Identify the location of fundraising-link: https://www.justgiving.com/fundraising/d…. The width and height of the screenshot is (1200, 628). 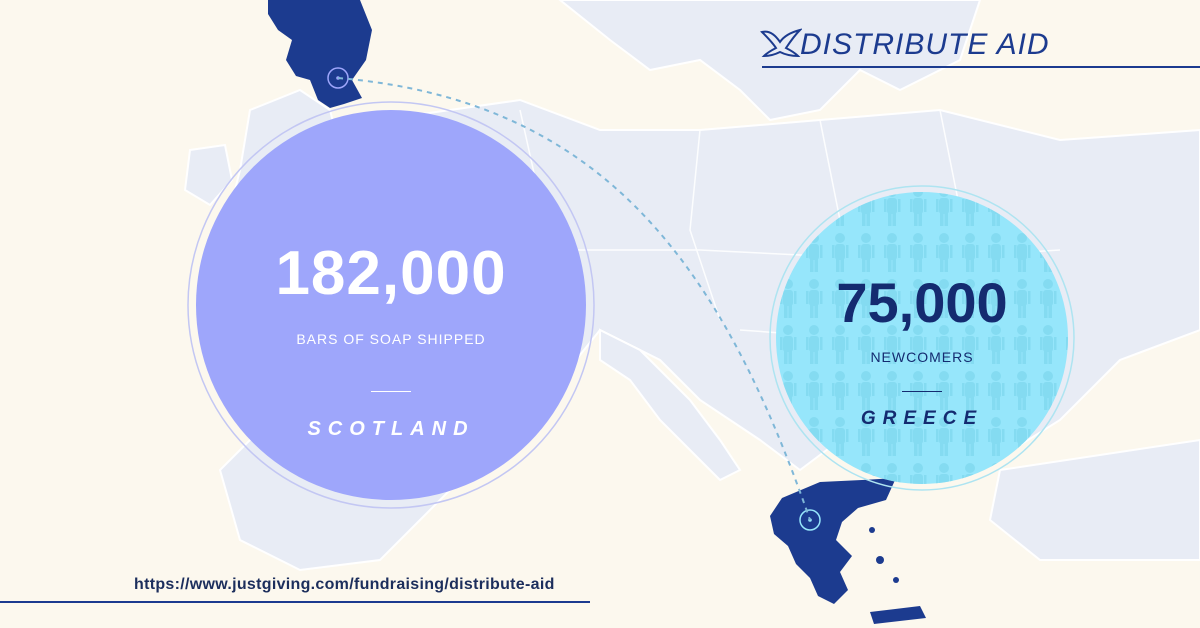
(344, 584).